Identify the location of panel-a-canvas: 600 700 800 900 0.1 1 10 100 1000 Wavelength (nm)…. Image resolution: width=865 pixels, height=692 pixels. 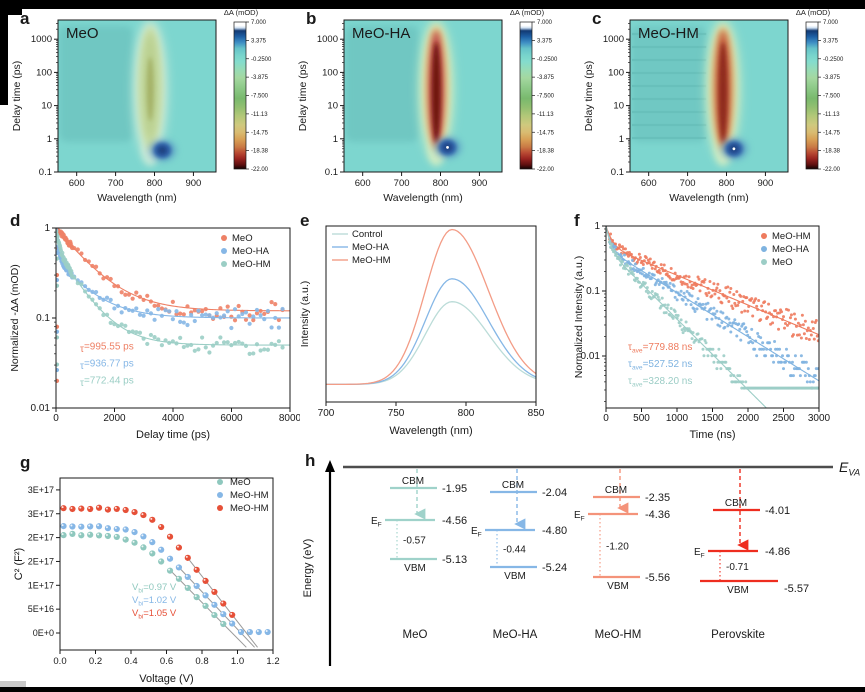
(141, 106).